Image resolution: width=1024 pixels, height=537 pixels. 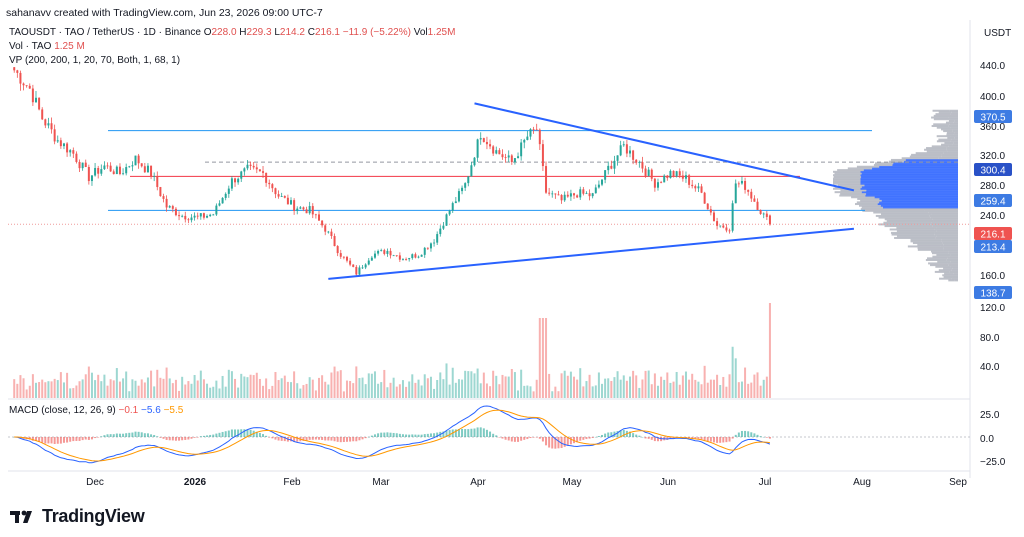 I want to click on tradingview-logo: TradingView, so click(x=77, y=516).